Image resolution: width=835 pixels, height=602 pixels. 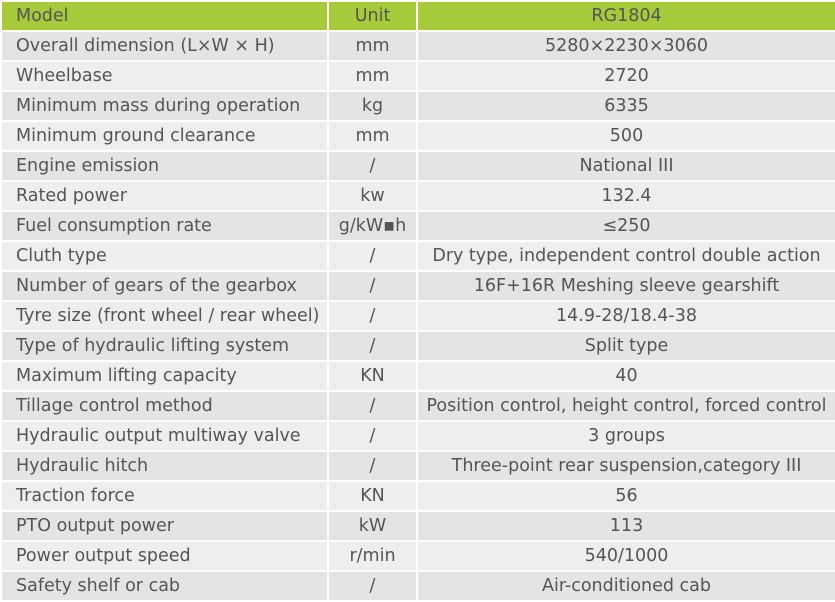 I want to click on table-row: Power output speed r/min 540/1000, so click(x=418, y=556).